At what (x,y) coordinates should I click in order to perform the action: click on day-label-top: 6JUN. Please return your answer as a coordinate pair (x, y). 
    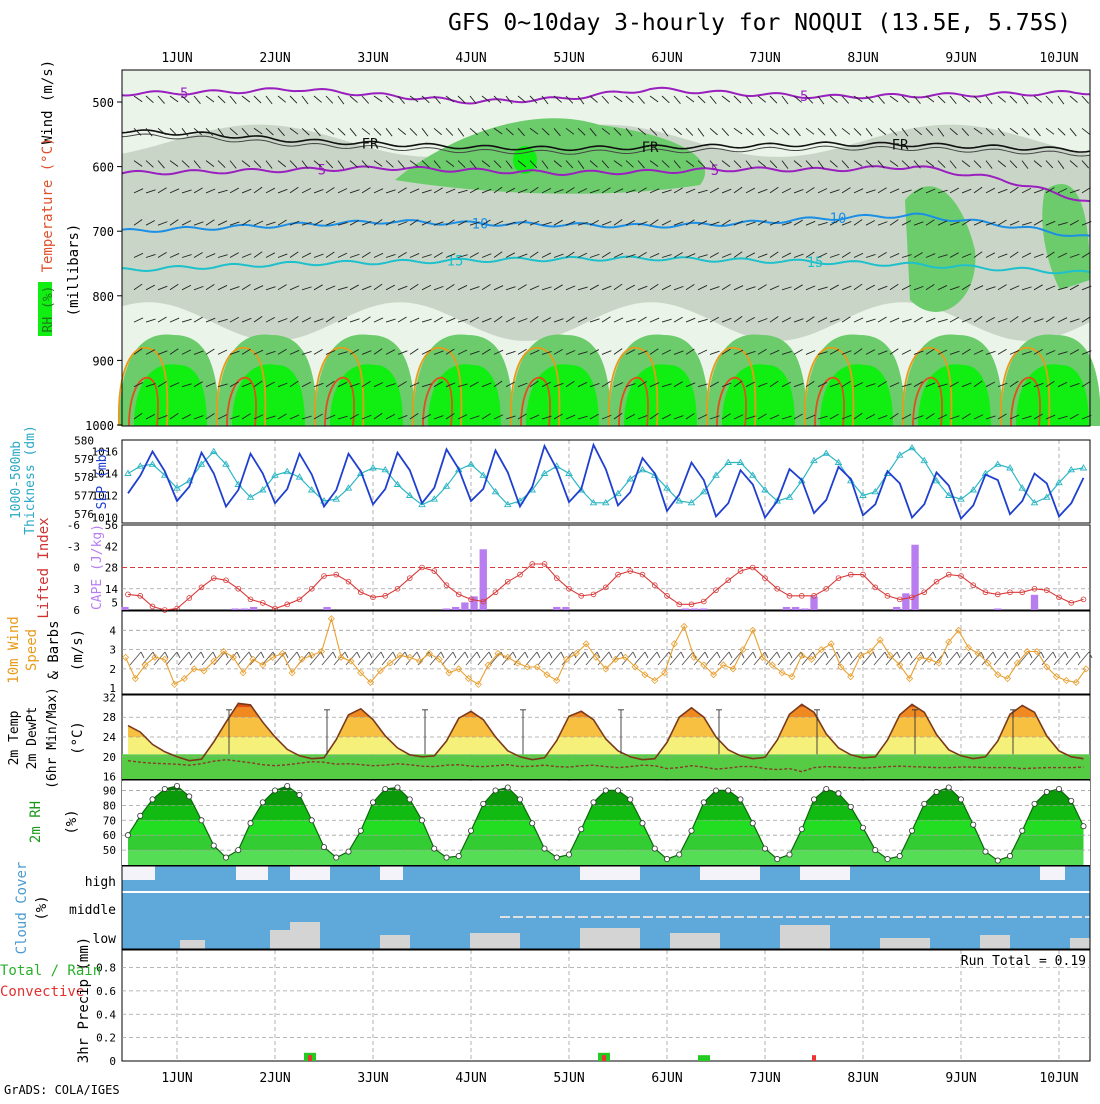
    Looking at the image, I should click on (666, 58).